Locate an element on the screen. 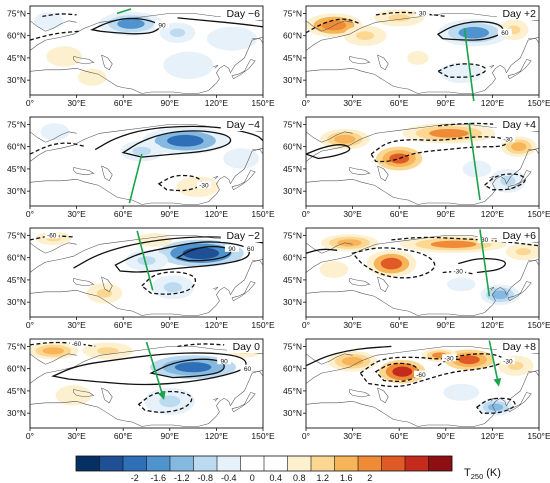 This screenshot has height=483, width=550. contour-label: 90 is located at coordinates (162, 26).